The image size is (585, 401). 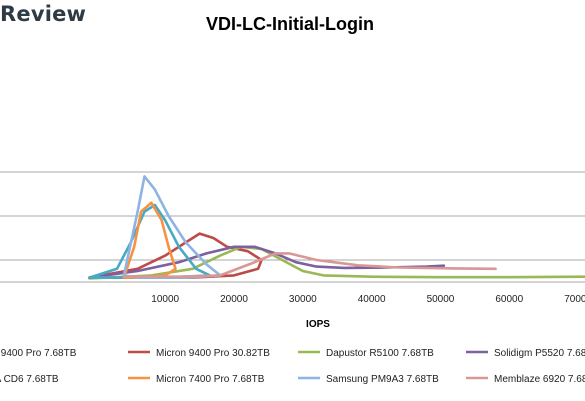 I want to click on legend-label: Memblaze 6920 7.68TB, so click(x=539, y=379).